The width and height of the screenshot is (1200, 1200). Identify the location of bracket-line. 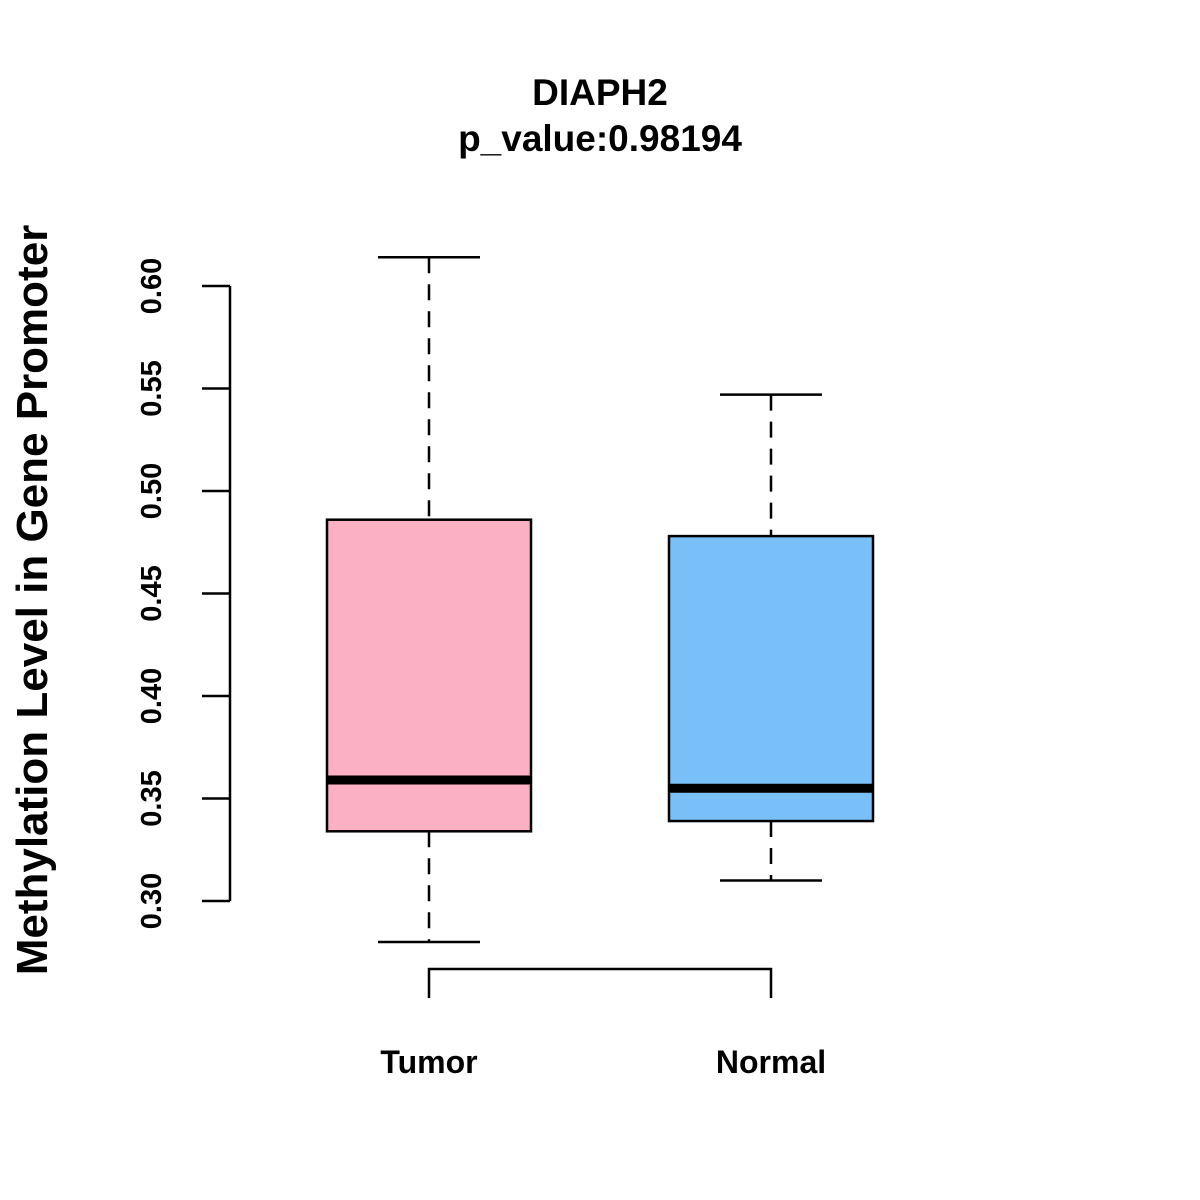
(600, 982).